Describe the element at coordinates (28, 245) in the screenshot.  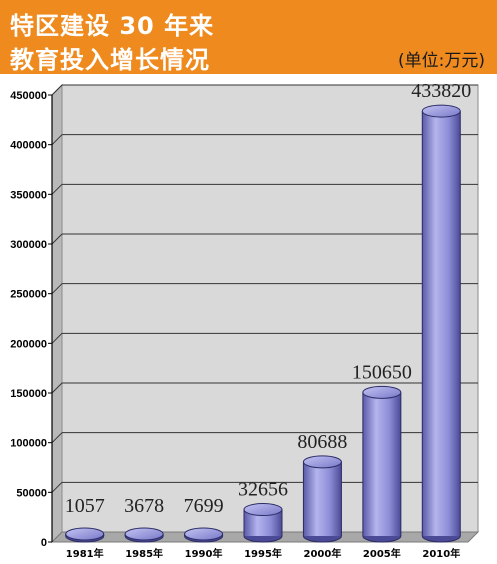
I see `y-tick-label: 300000` at that location.